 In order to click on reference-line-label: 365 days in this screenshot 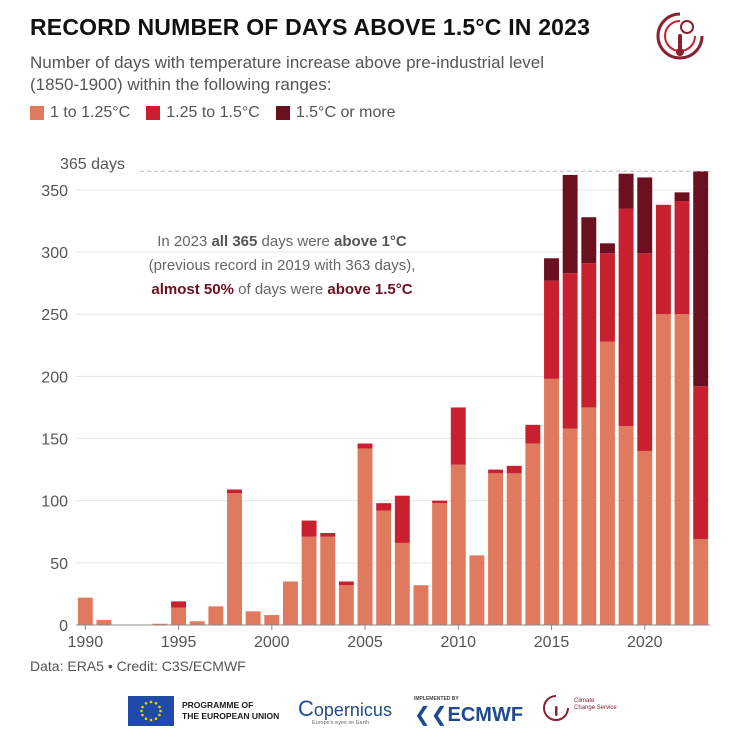, I will do `click(92, 164)`.